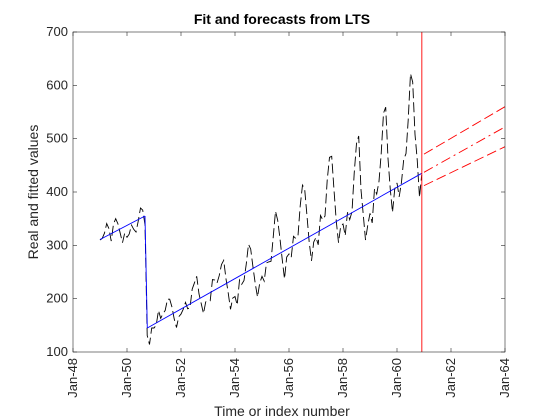 This screenshot has height=420, width=560. I want to click on chart-title: Fit and forecasts from LTS, so click(282, 19).